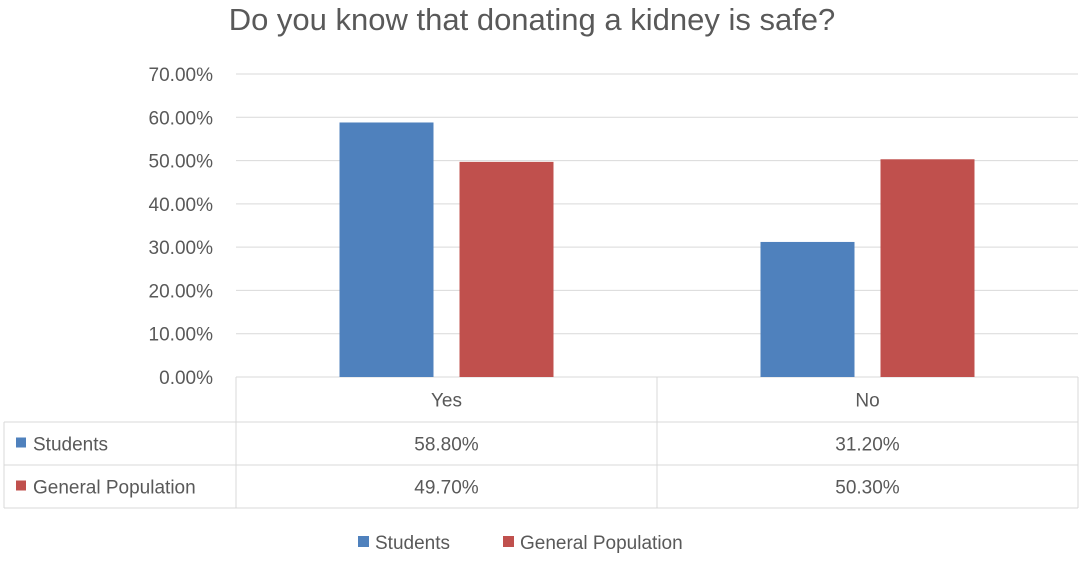  What do you see at coordinates (114, 488) in the screenshot?
I see `table-series-label: General Population` at bounding box center [114, 488].